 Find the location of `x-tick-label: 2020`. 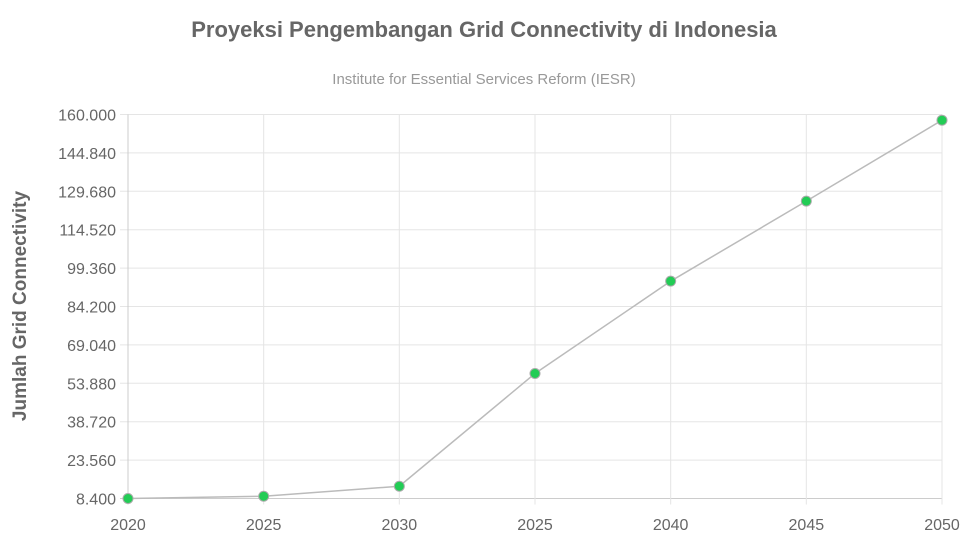

x-tick-label: 2020 is located at coordinates (128, 525).